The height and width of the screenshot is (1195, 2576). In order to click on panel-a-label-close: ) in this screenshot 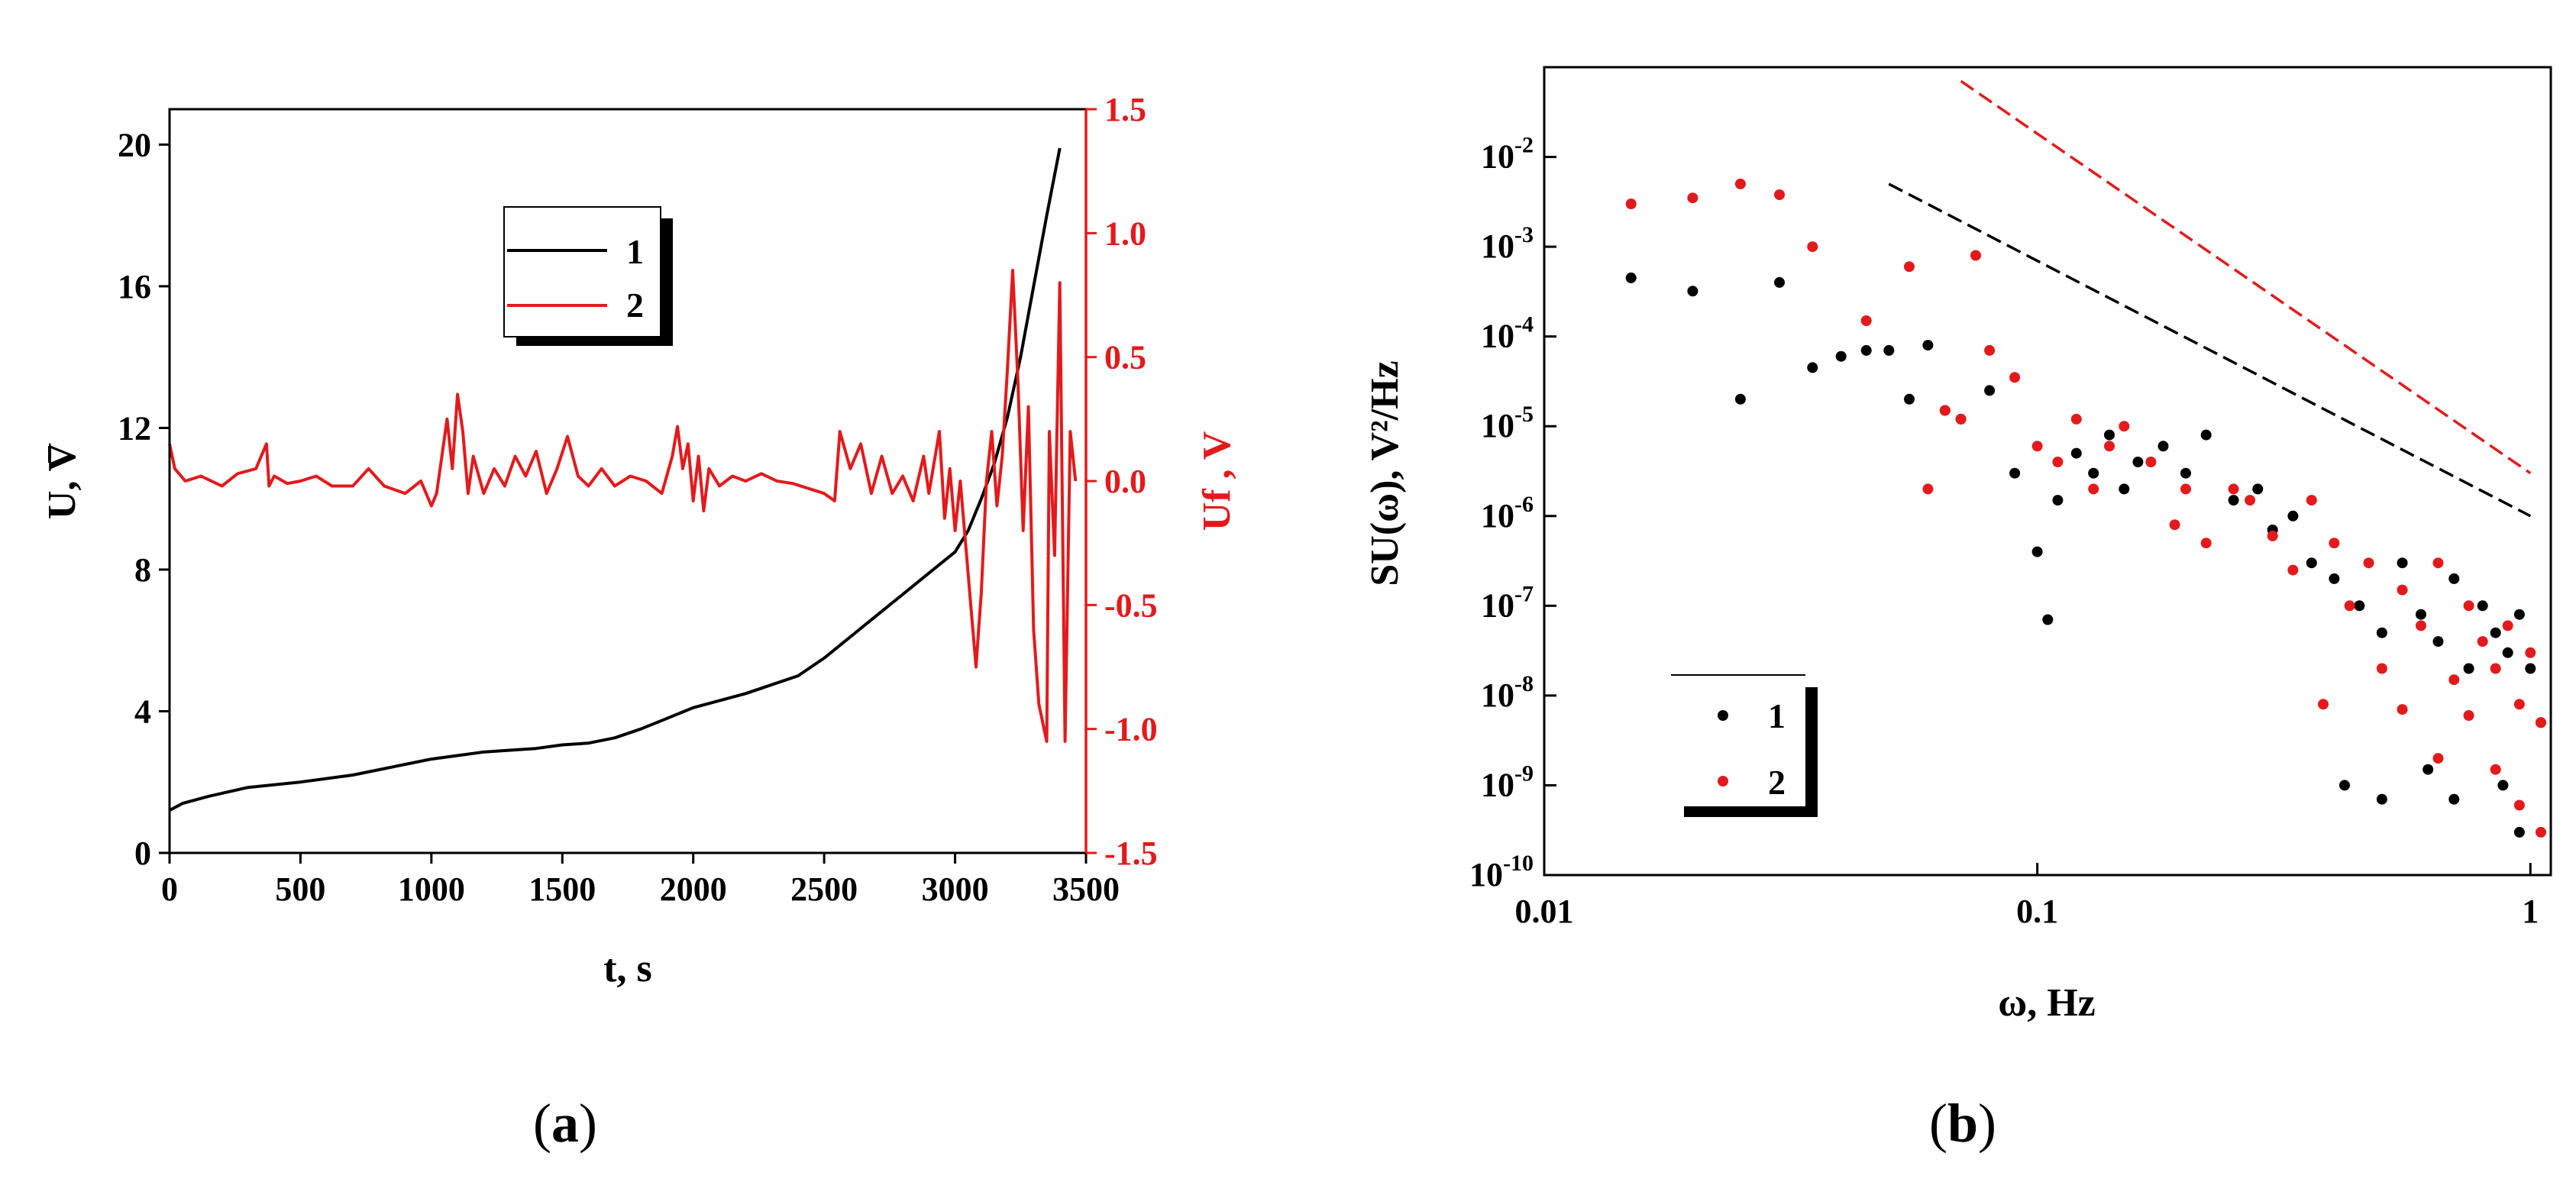, I will do `click(588, 1123)`.